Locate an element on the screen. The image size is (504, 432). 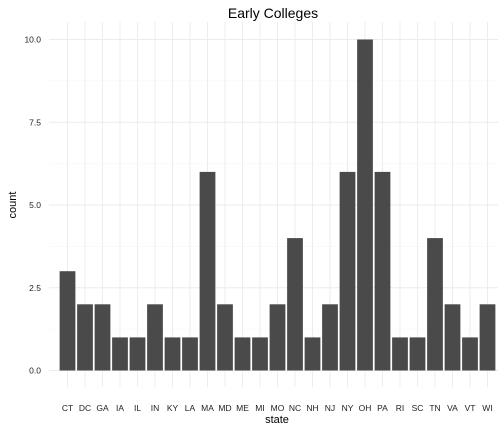
y-tick-label: 7.5 is located at coordinates (35, 122).